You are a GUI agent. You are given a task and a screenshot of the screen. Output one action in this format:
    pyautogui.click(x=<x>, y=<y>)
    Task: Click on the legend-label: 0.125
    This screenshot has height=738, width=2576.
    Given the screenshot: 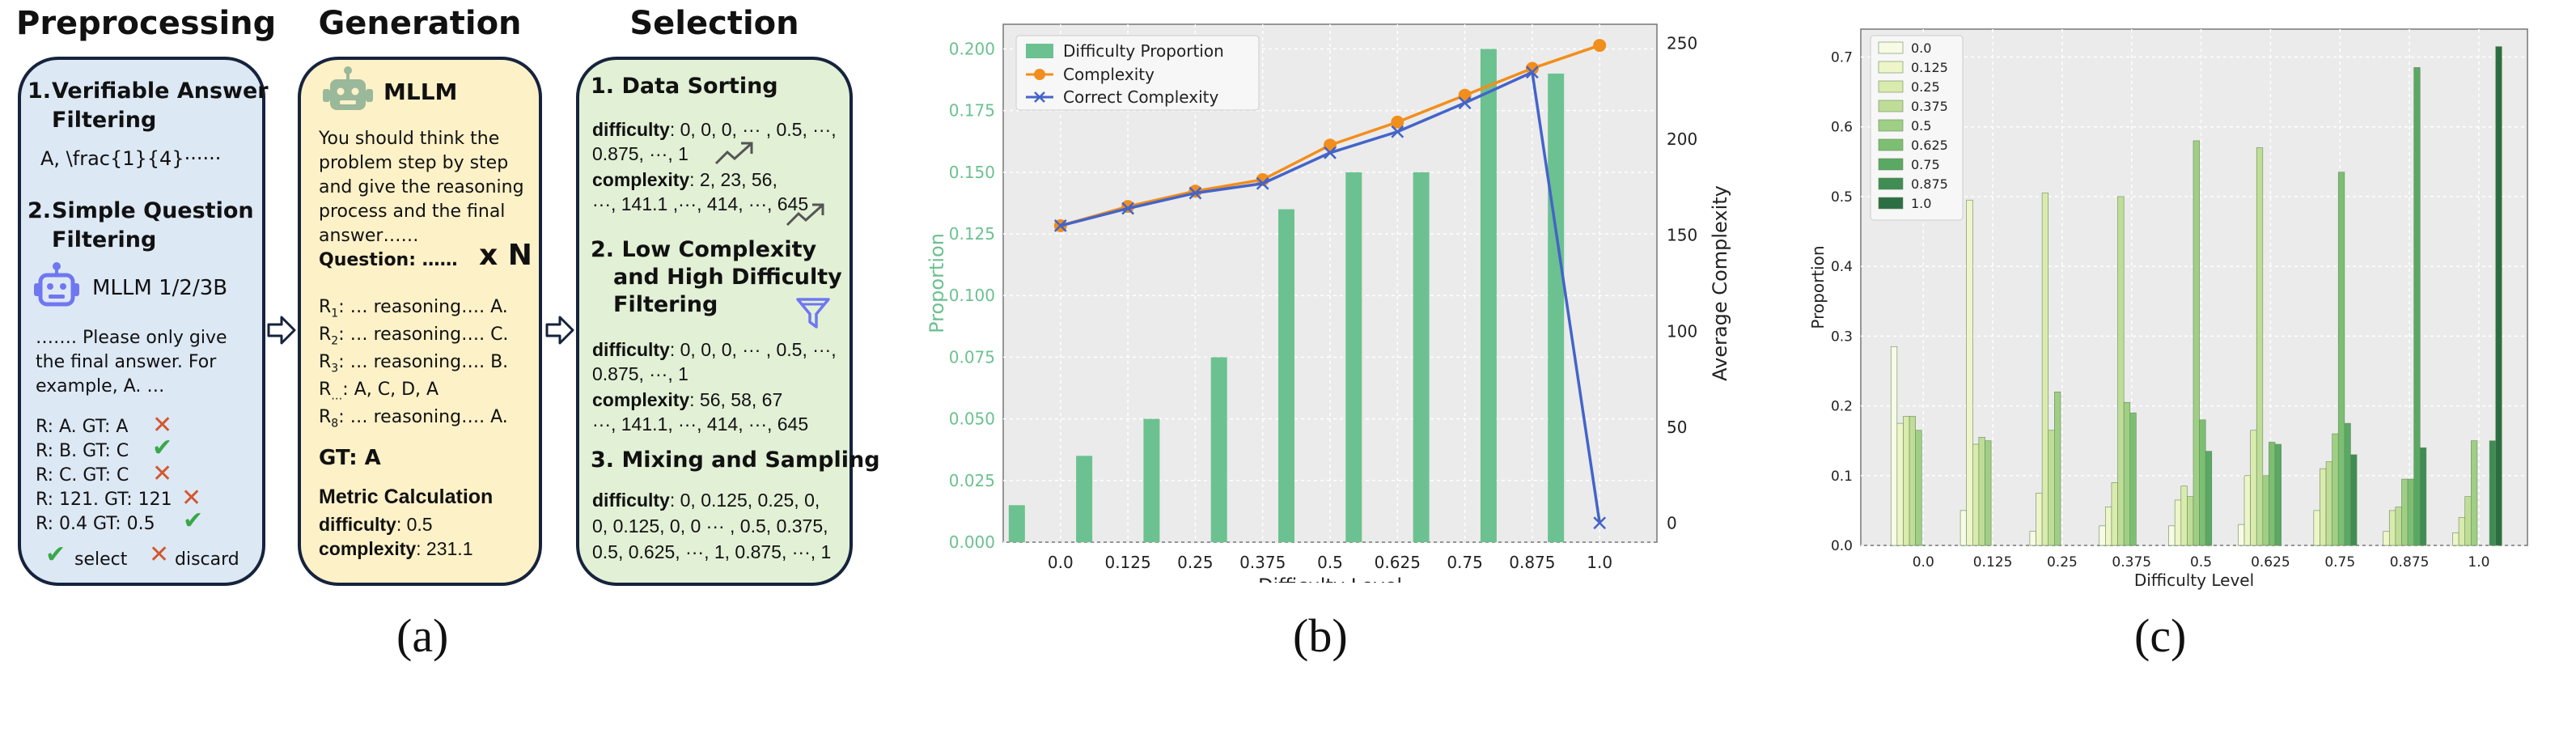 What is the action you would take?
    pyautogui.click(x=1929, y=67)
    